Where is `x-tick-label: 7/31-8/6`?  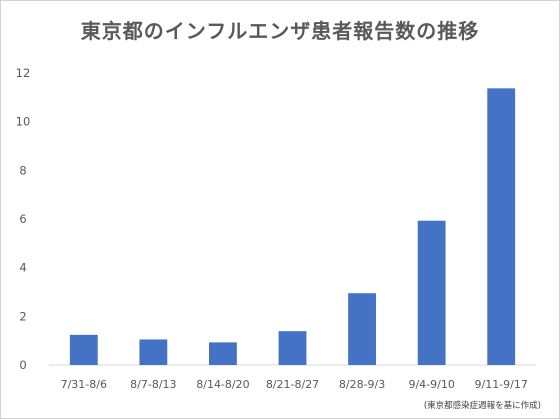 x-tick-label: 7/31-8/6 is located at coordinates (84, 384).